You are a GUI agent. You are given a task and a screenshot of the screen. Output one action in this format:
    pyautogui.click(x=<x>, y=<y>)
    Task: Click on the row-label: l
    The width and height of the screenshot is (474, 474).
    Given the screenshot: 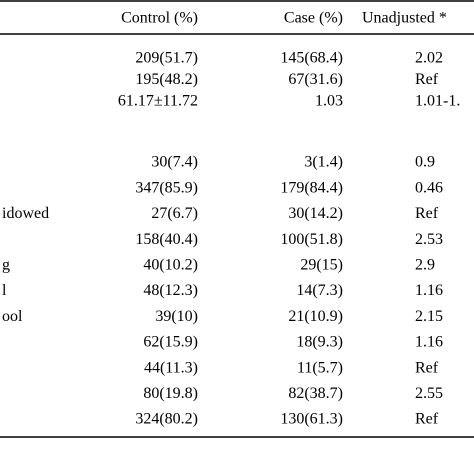 What is the action you would take?
    pyautogui.click(x=4, y=290)
    